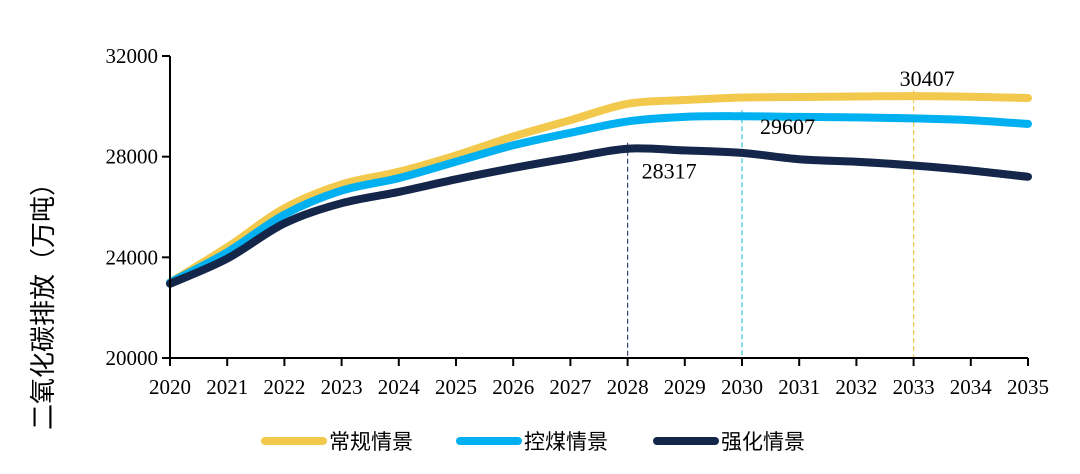 This screenshot has width=1080, height=474. What do you see at coordinates (170, 387) in the screenshot?
I see `x-tick-label: 2020` at bounding box center [170, 387].